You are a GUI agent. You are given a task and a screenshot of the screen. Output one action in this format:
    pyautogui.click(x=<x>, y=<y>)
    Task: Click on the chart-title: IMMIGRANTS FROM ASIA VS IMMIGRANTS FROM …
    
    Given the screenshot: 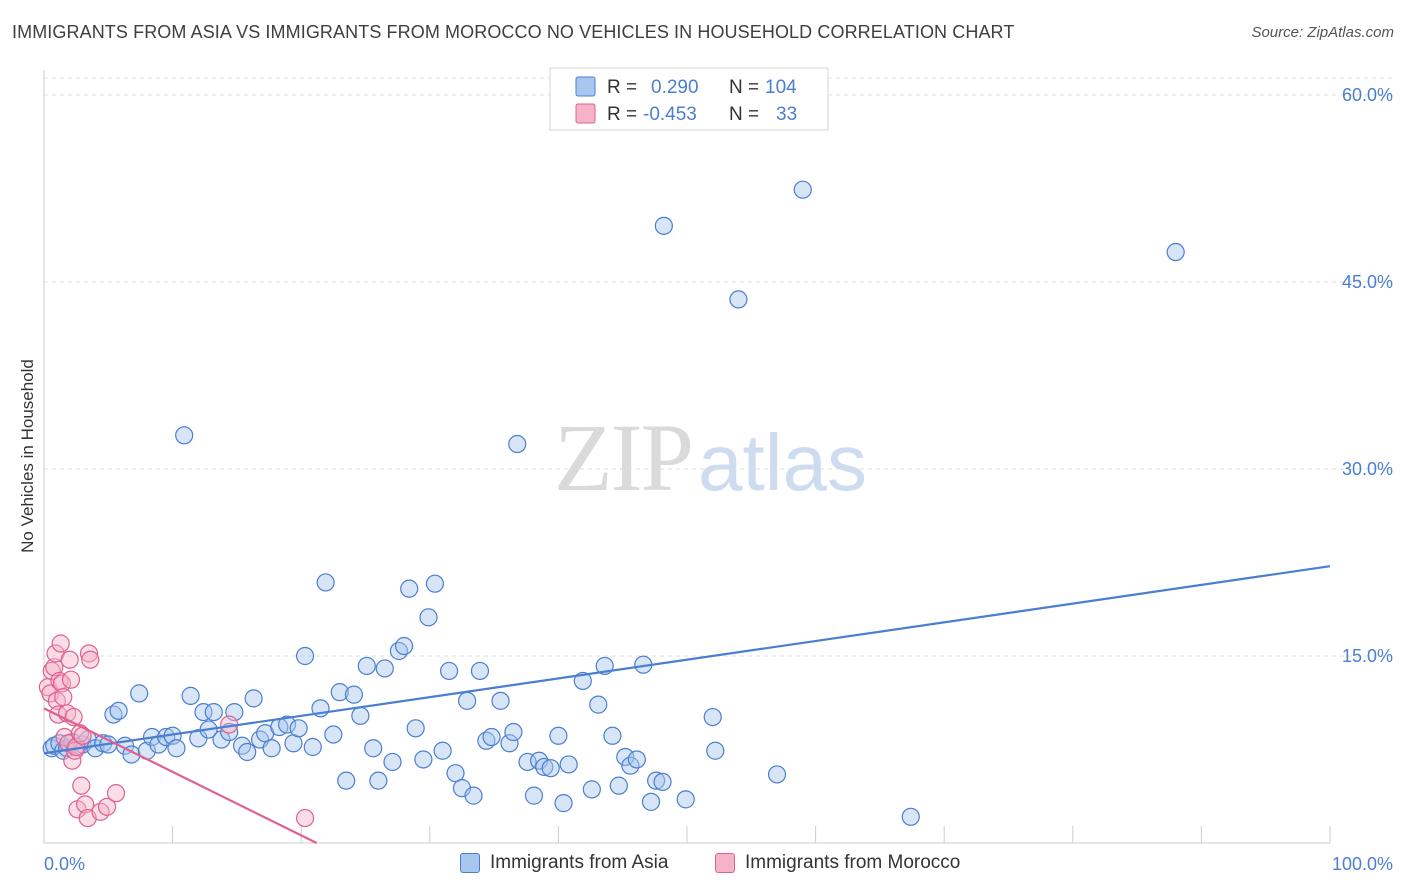 What is the action you would take?
    pyautogui.click(x=513, y=32)
    